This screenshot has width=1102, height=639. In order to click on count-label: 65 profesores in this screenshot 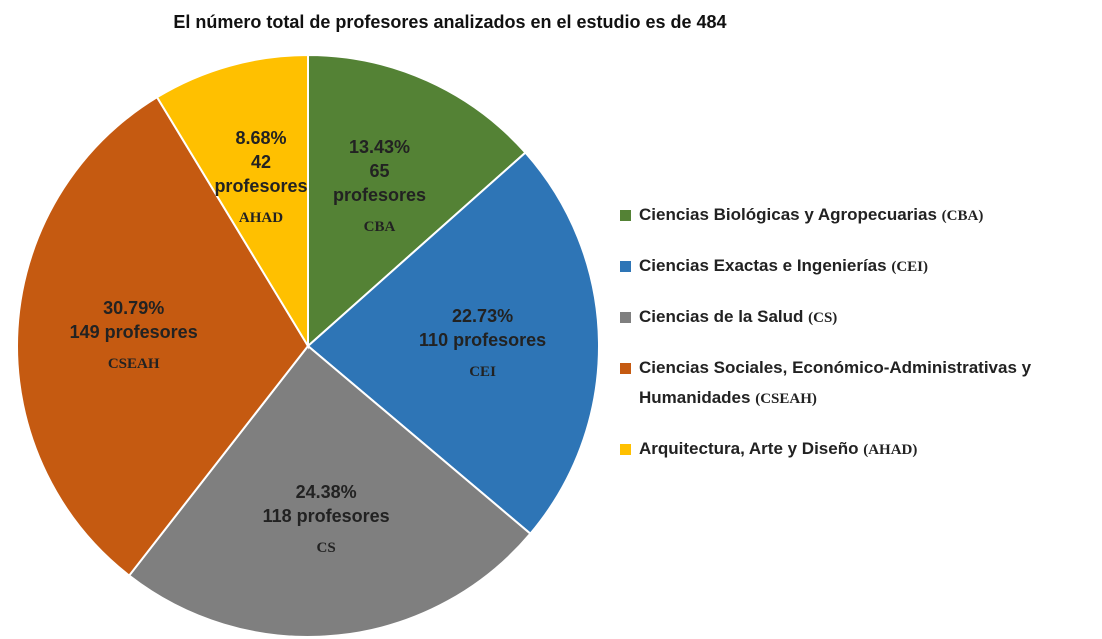, I will do `click(379, 182)`.